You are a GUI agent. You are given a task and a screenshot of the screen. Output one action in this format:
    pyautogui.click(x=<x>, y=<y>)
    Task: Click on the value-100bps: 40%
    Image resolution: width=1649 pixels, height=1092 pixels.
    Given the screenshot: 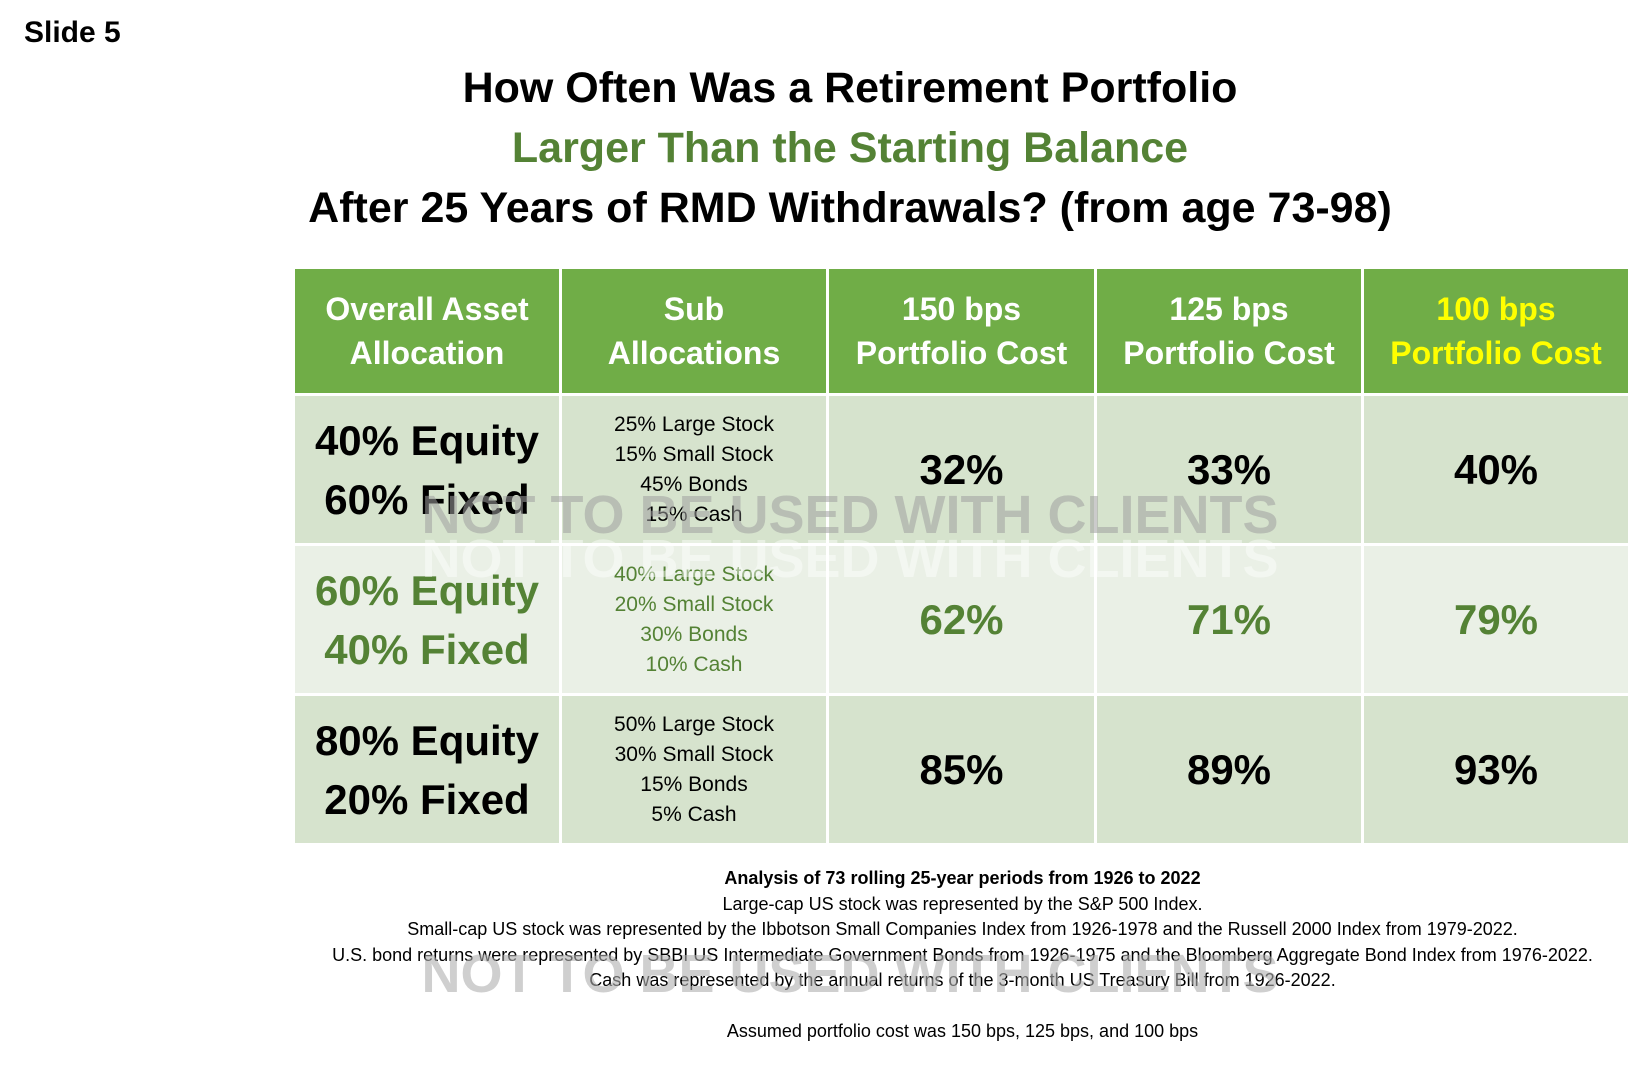 What is the action you would take?
    pyautogui.click(x=1496, y=469)
    